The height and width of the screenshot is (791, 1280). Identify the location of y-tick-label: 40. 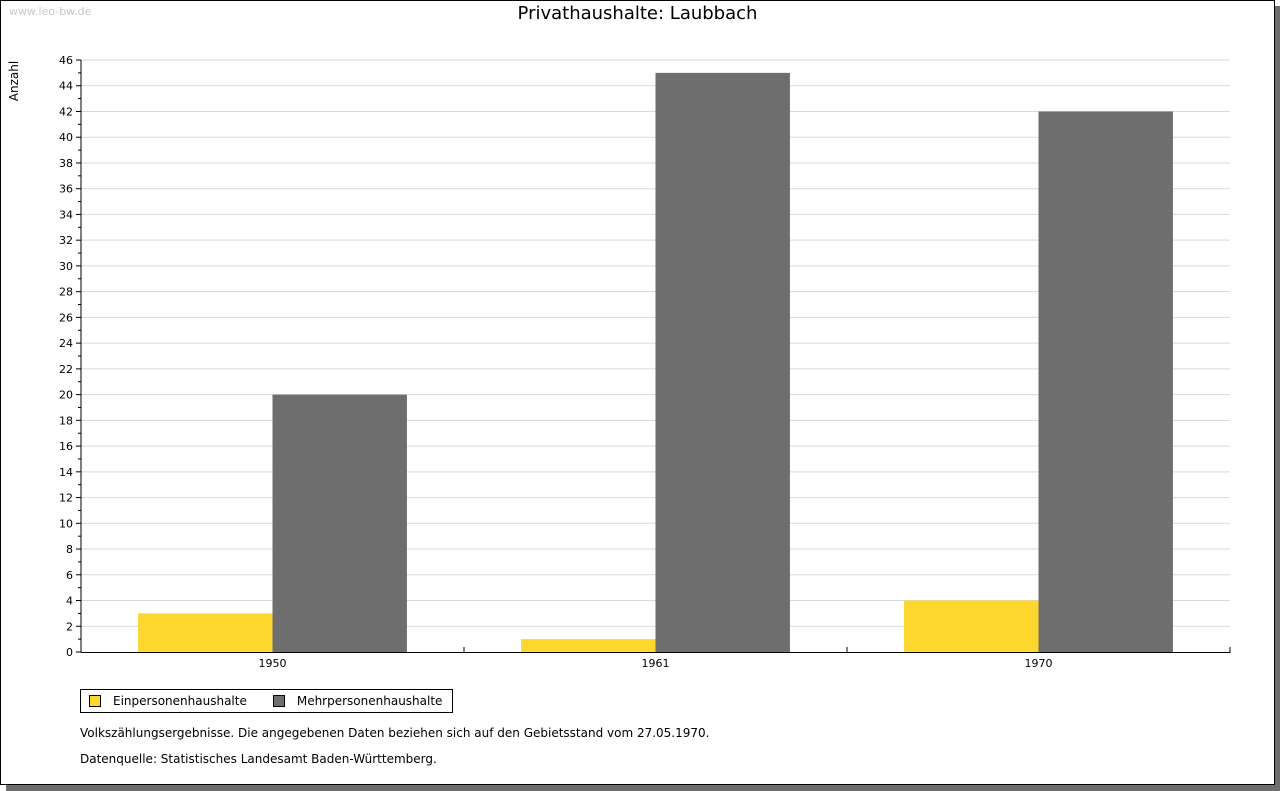
(66, 137).